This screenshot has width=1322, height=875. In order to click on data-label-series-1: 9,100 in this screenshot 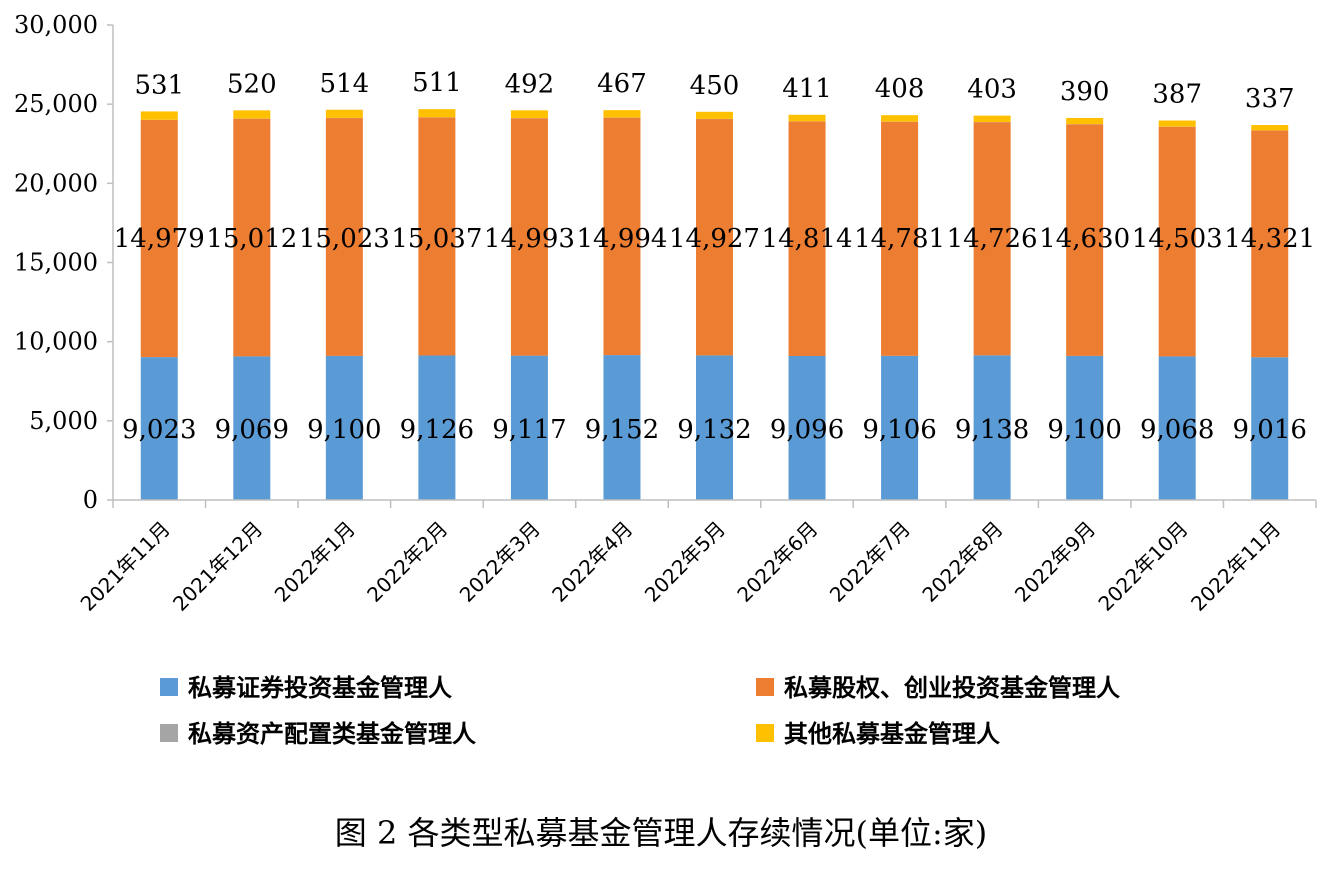, I will do `click(1084, 430)`.